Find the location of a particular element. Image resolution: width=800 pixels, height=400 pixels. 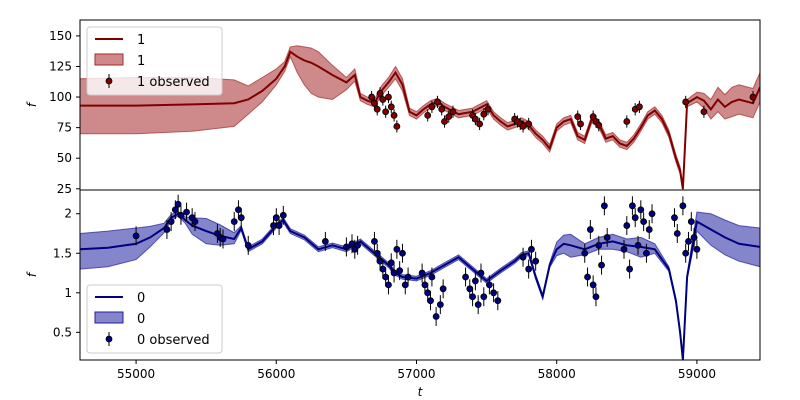

top-ytick-label: 25 is located at coordinates (64, 189).